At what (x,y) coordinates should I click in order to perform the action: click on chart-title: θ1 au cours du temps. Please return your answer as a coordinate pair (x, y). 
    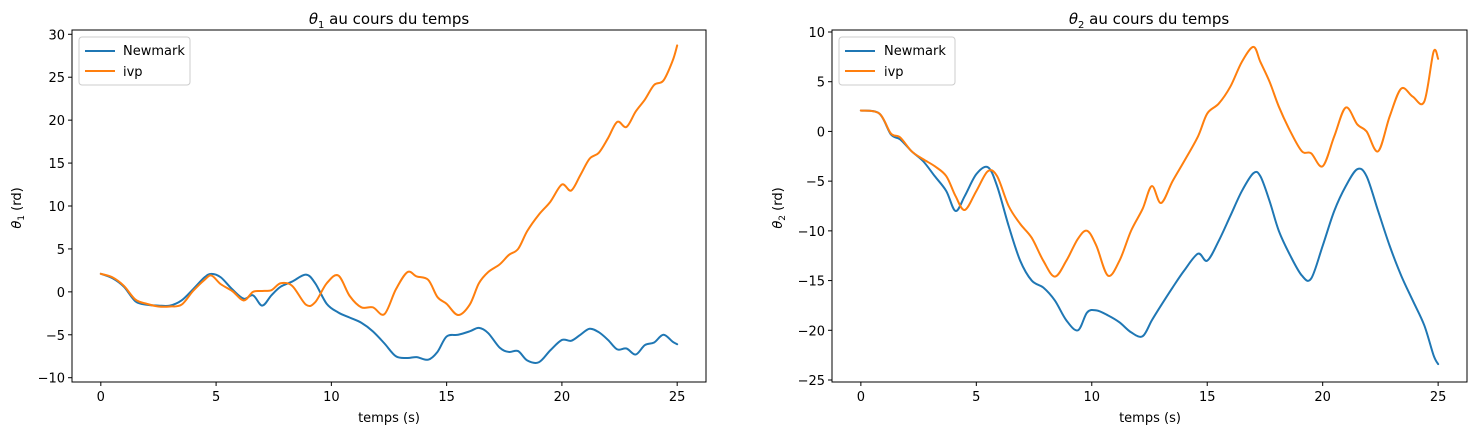
    Looking at the image, I should click on (389, 20).